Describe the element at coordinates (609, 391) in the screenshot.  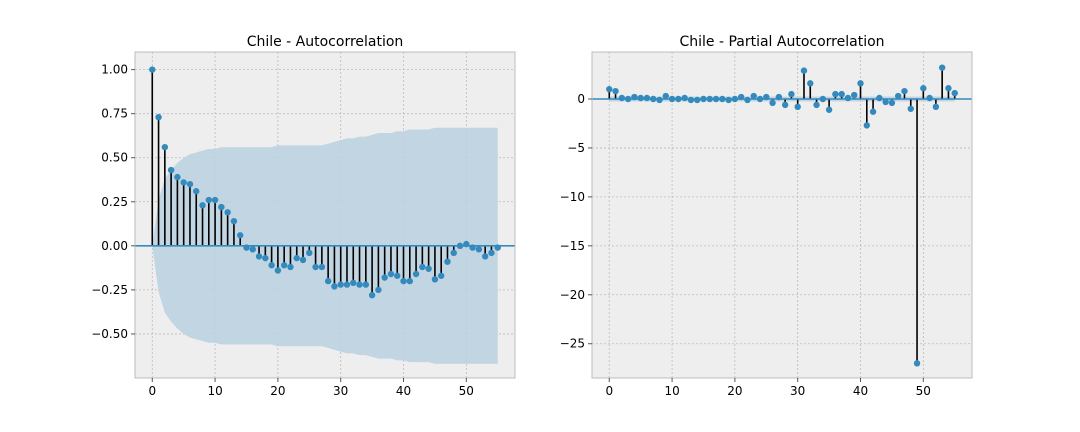
I see `pacf-xtick-label-0: 0` at that location.